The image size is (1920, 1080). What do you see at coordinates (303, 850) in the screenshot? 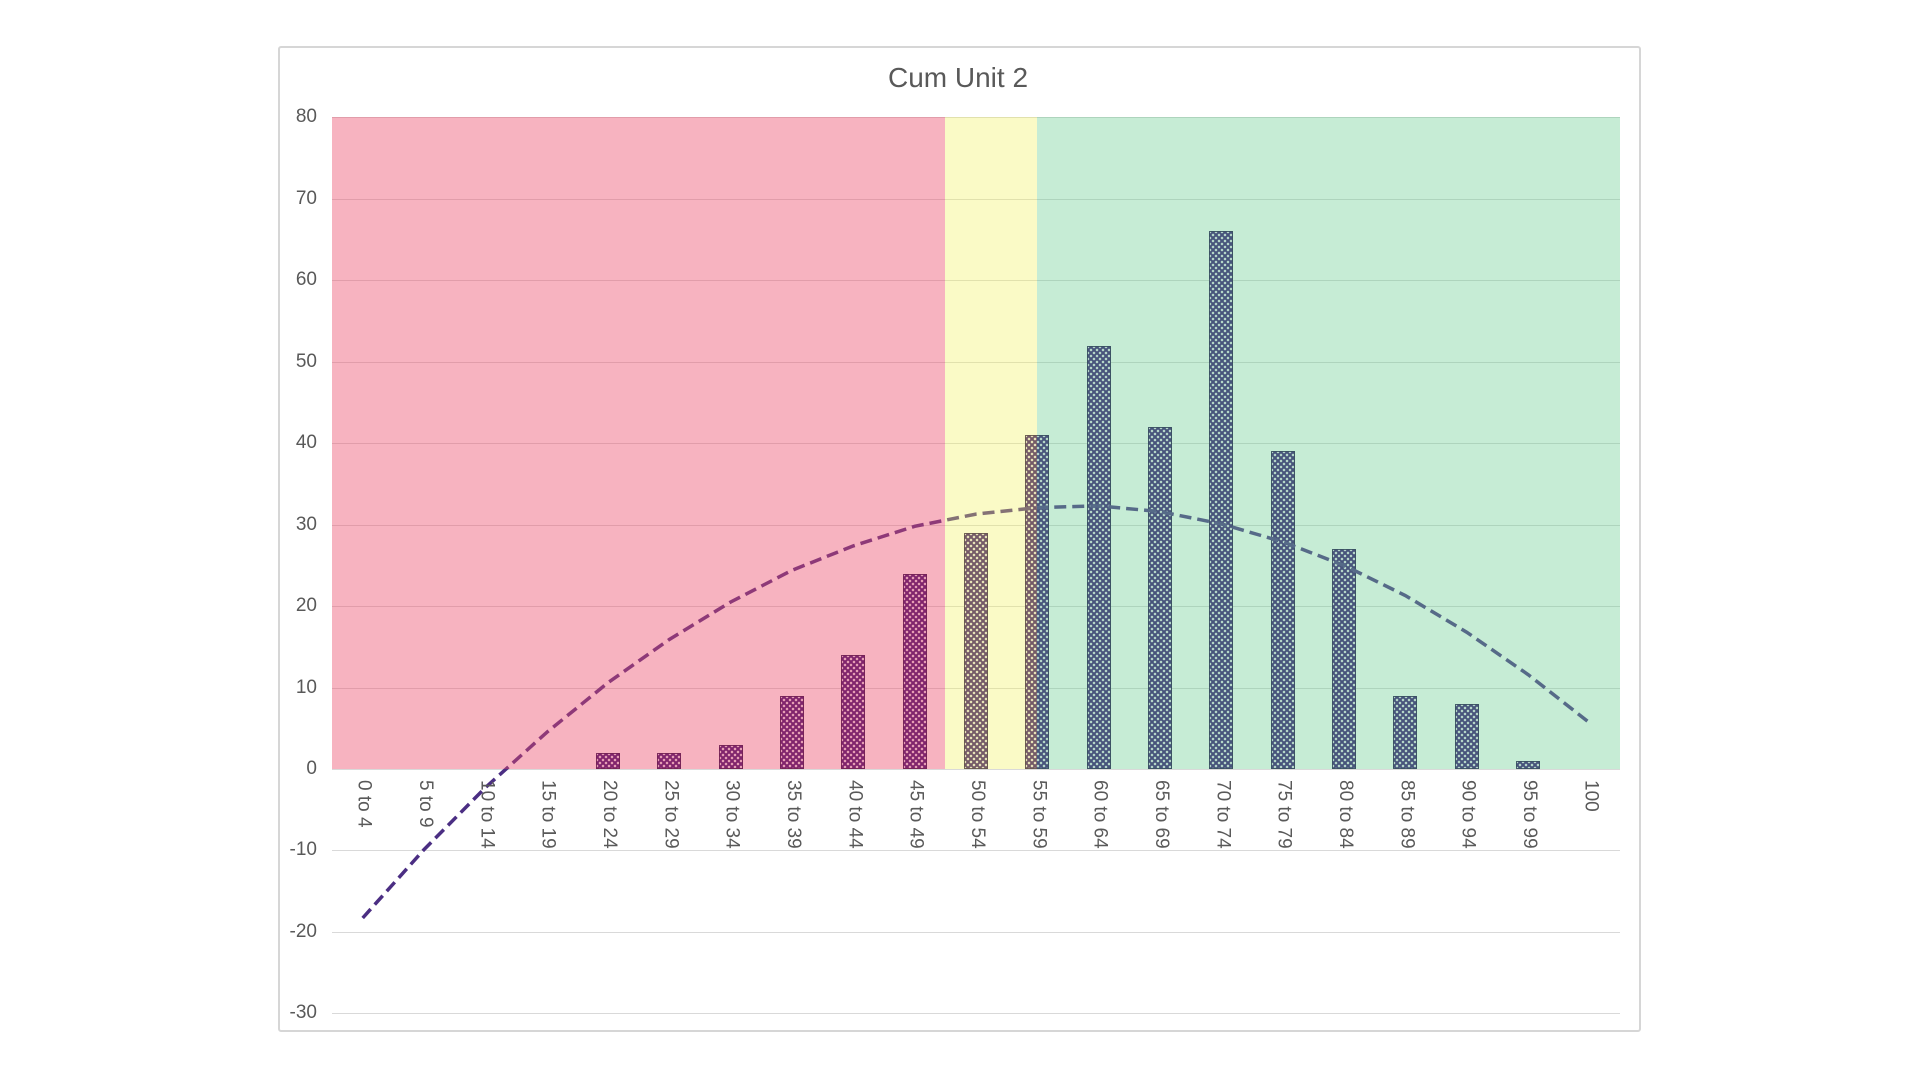
I see `y-axis-tick-label: -10` at bounding box center [303, 850].